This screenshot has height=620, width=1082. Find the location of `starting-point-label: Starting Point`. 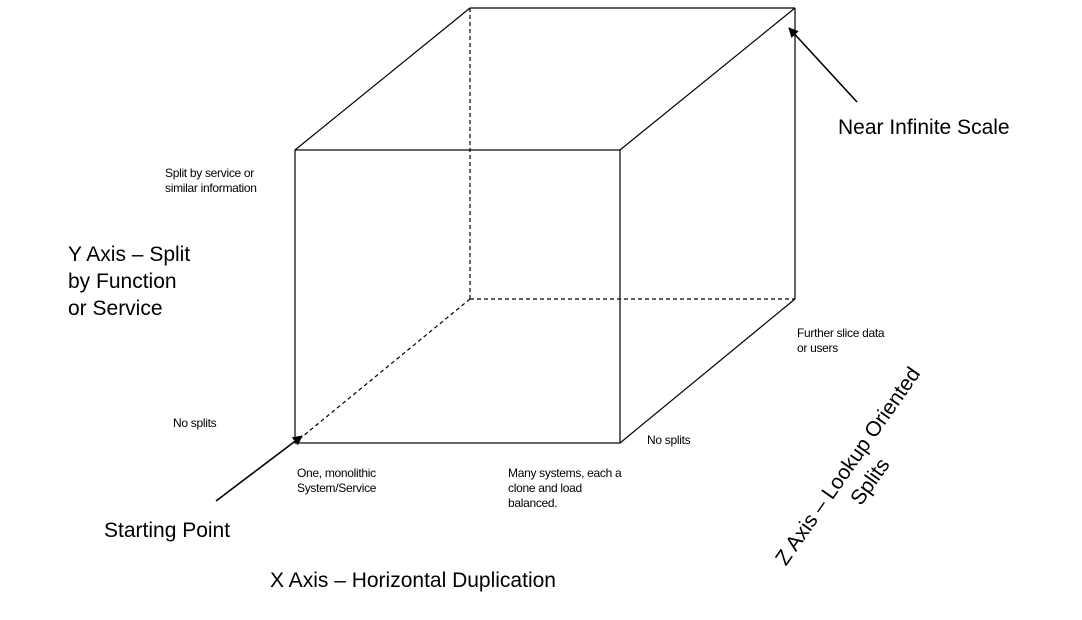

starting-point-label: Starting Point is located at coordinates (167, 530).